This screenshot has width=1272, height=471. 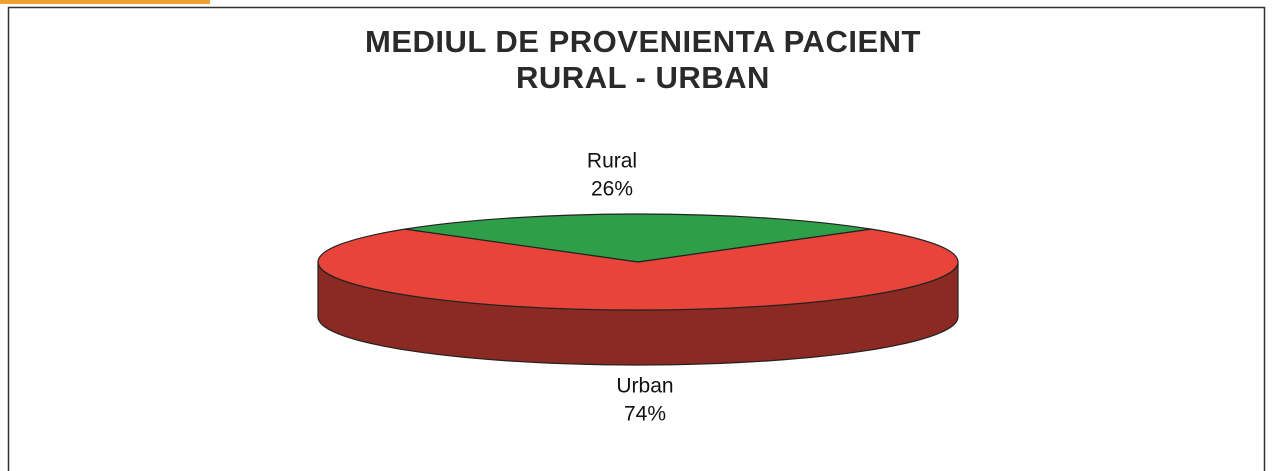 What do you see at coordinates (643, 77) in the screenshot?
I see `chart-subtitle: RURAL - URBAN` at bounding box center [643, 77].